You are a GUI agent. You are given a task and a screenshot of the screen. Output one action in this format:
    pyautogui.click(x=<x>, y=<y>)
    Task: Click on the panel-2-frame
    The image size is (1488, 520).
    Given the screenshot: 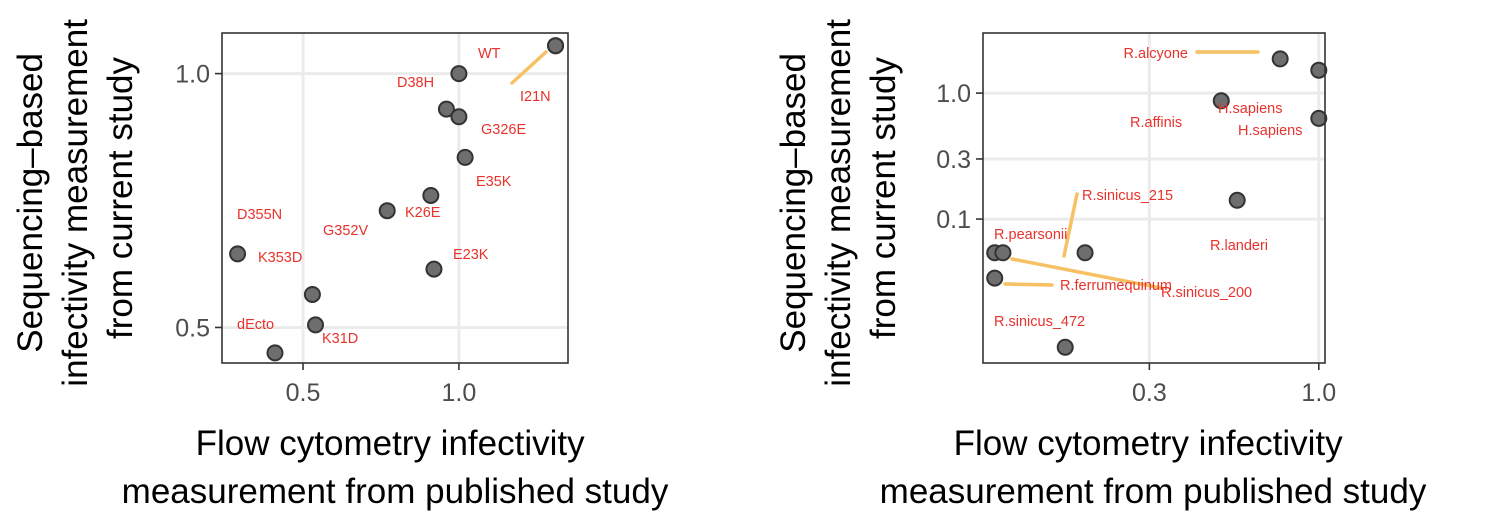 What is the action you would take?
    pyautogui.click(x=1154, y=198)
    